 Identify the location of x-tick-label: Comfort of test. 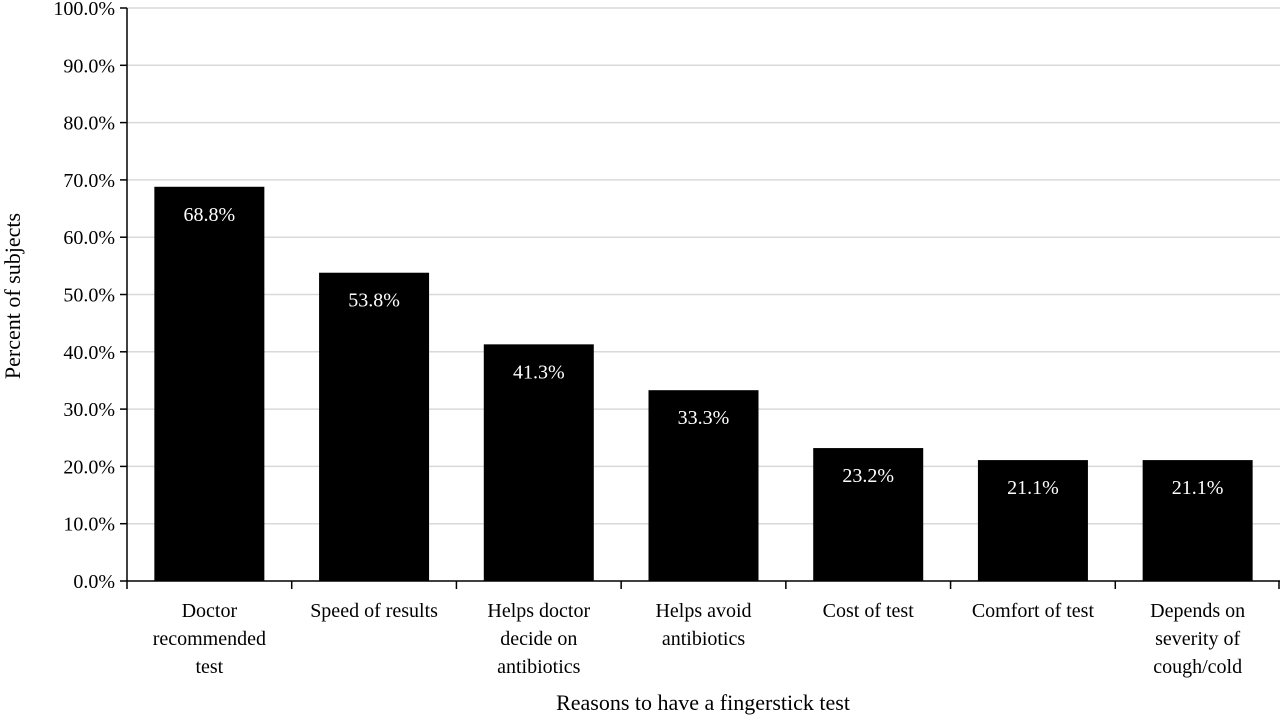
(1033, 611).